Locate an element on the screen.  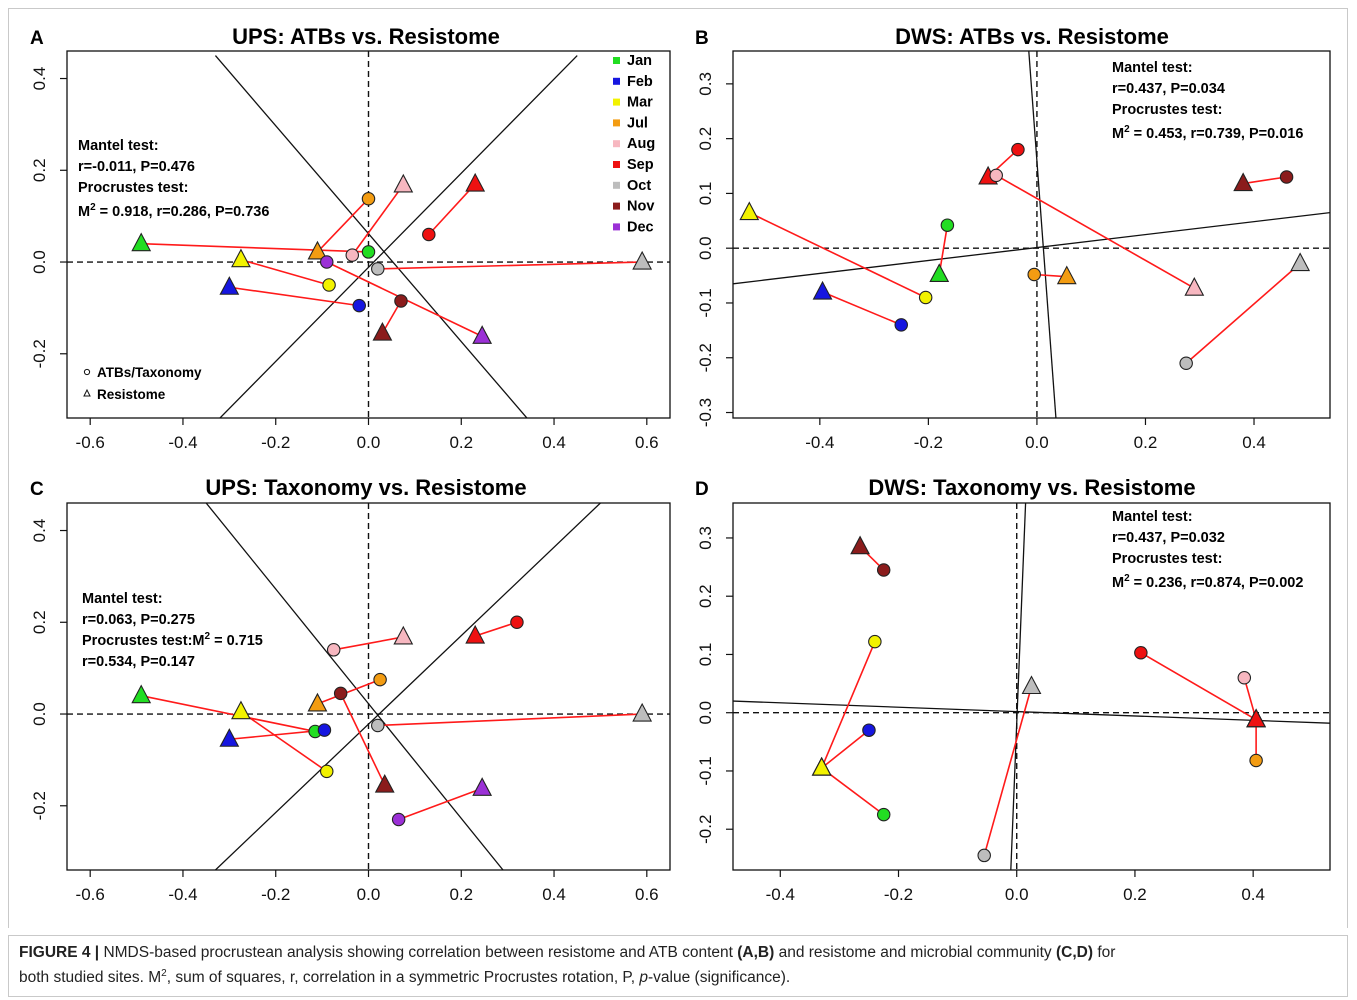
caption-ref2: (C,D) is located at coordinates (1075, 952).